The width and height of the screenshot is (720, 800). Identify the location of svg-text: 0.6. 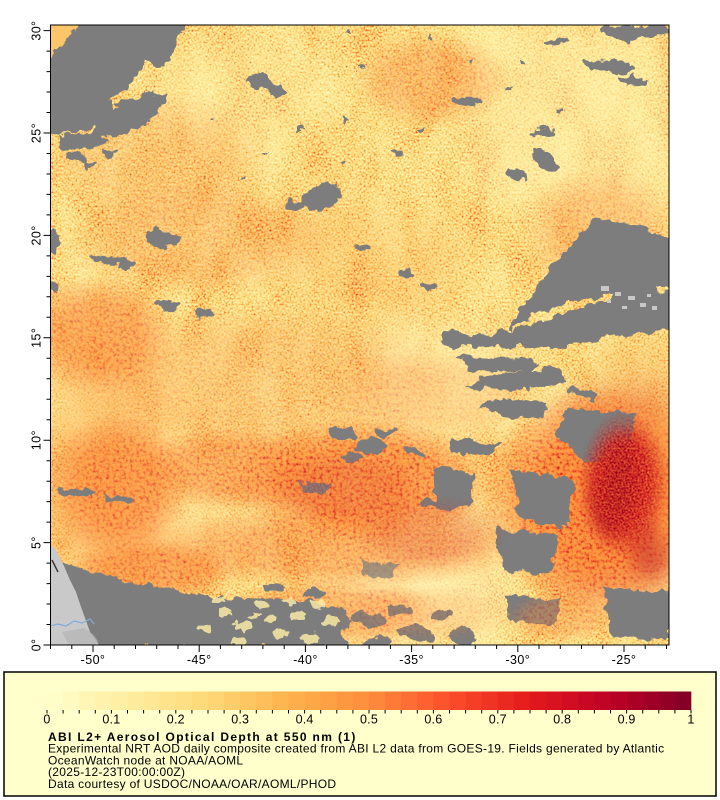
(433, 720).